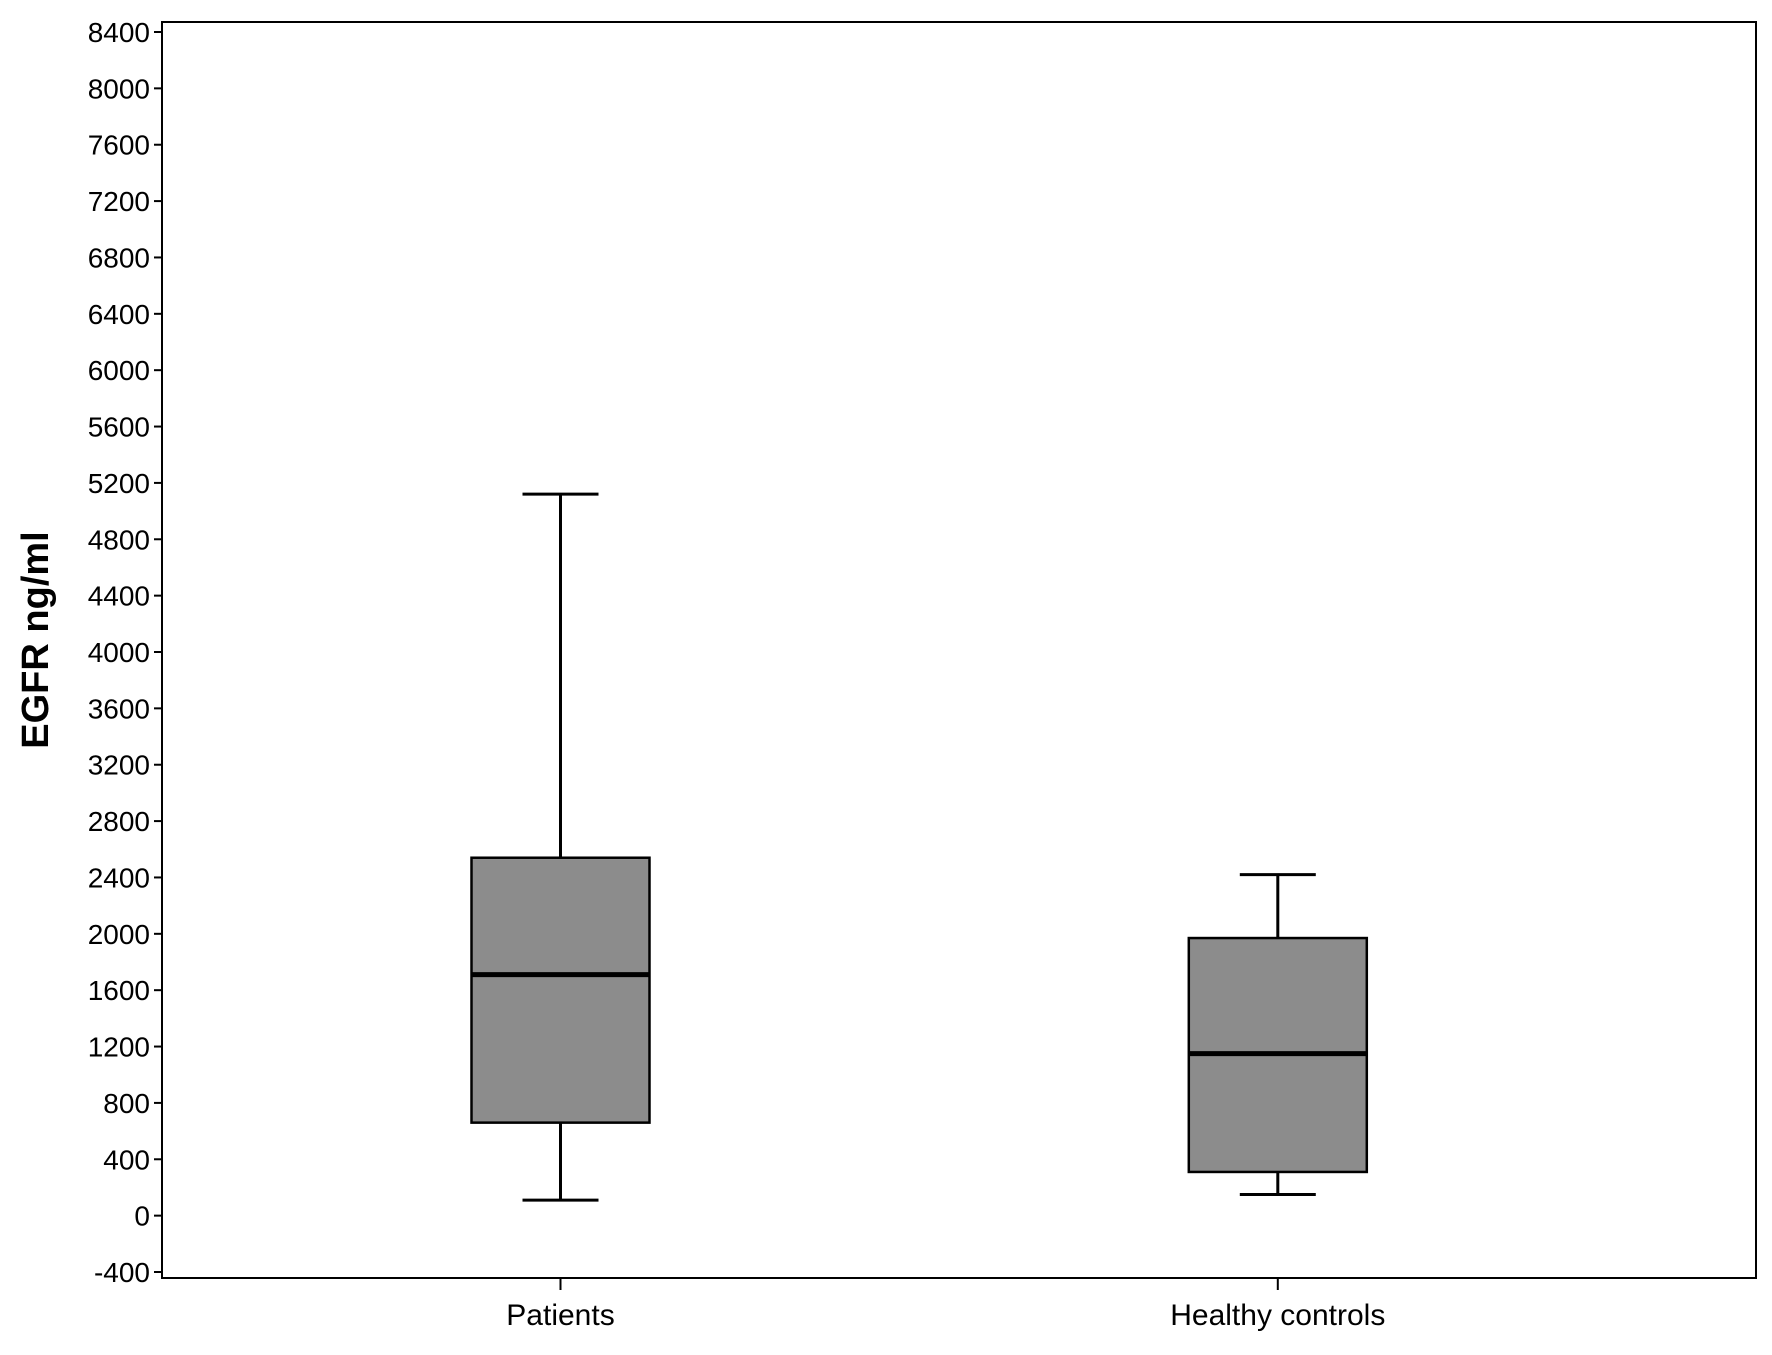 The height and width of the screenshot is (1355, 1772). I want to click on y-tick-label: 3200, so click(119, 765).